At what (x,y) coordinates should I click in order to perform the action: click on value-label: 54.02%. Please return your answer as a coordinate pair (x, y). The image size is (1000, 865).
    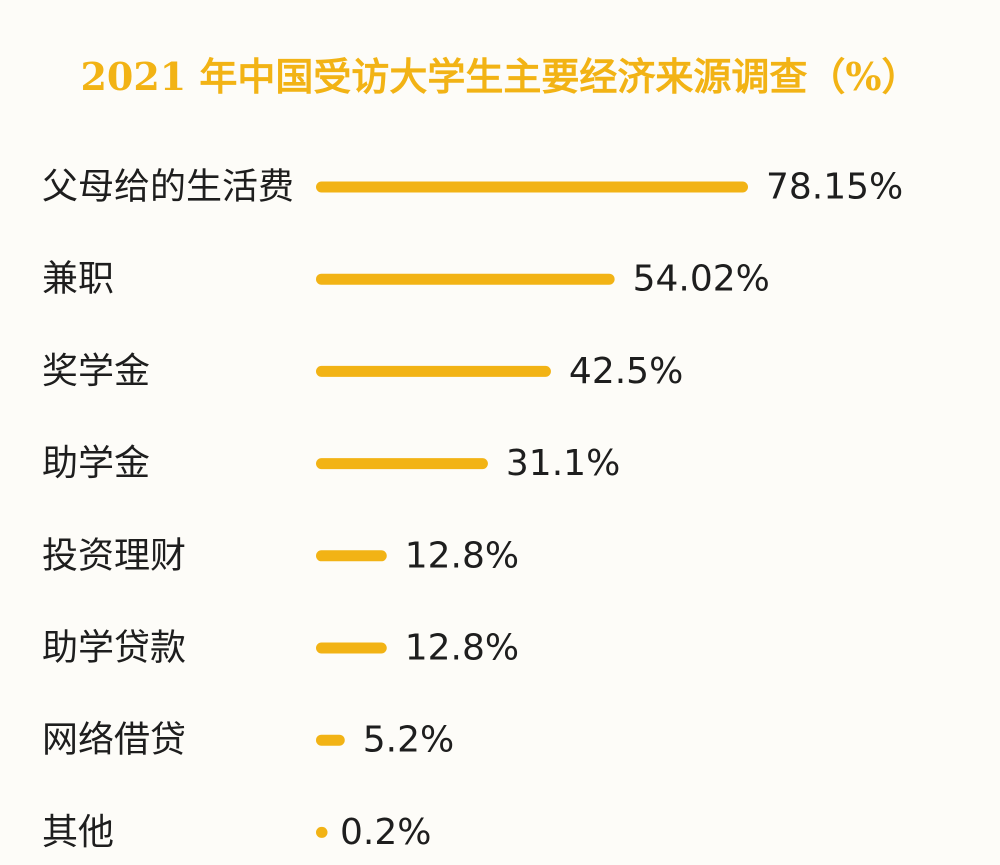
    Looking at the image, I should click on (701, 279).